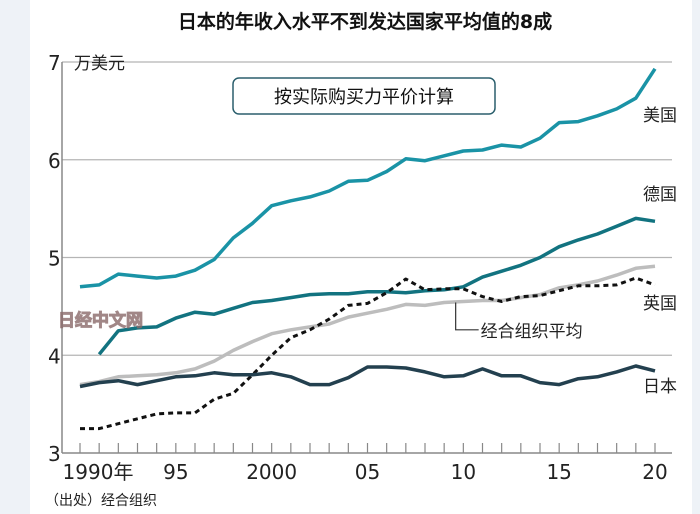  What do you see at coordinates (54, 356) in the screenshot?
I see `y-tick-label: 4` at bounding box center [54, 356].